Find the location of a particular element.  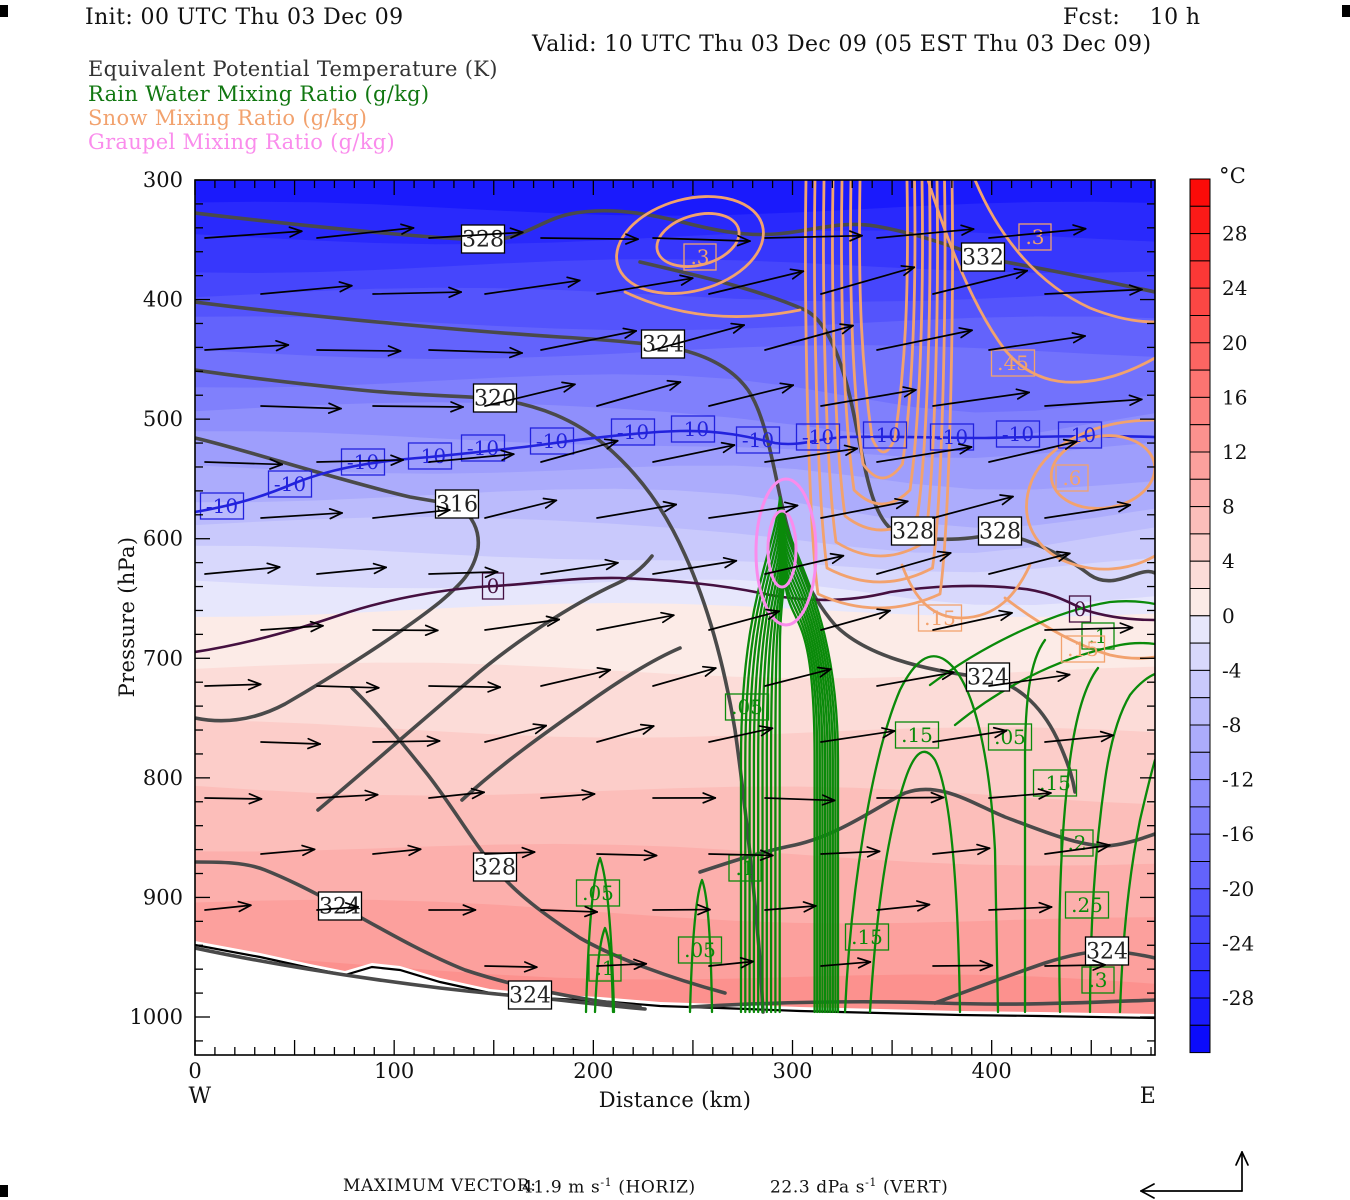

vert-suffix: (VERT) is located at coordinates (913, 1187).